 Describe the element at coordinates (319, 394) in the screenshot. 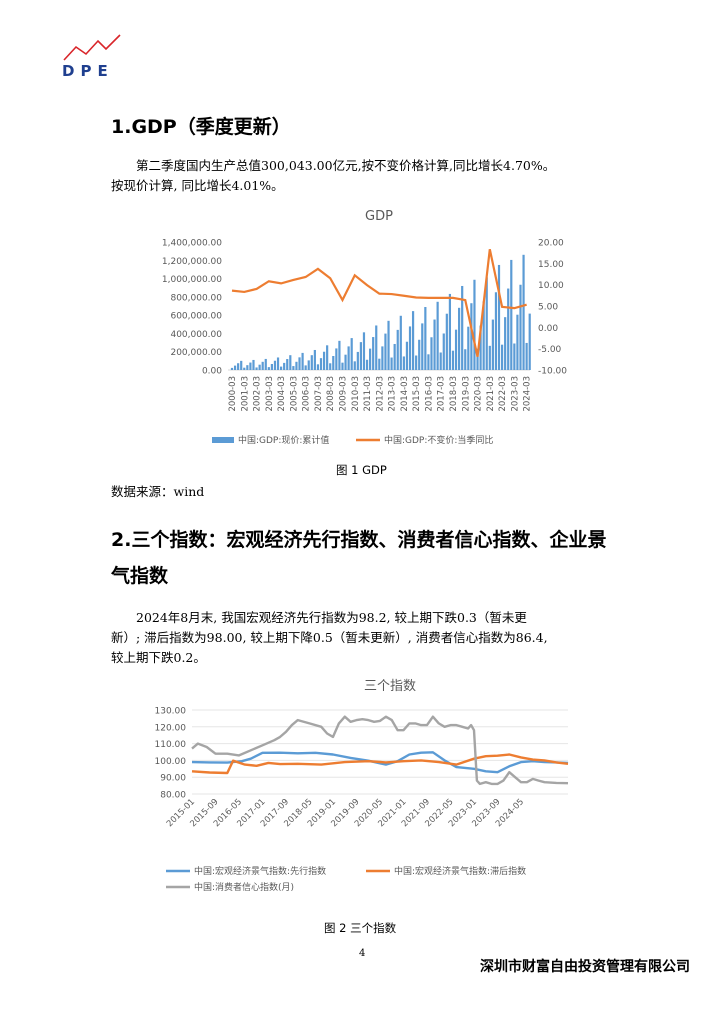

I see `chart1-x-tick-label: 2007-03` at that location.